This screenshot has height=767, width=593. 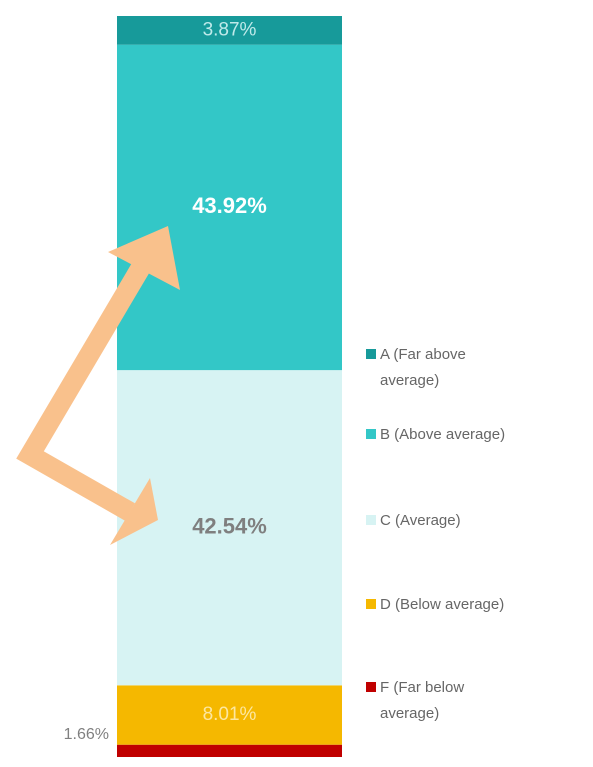 I want to click on legend-item: C (Average), so click(x=441, y=521).